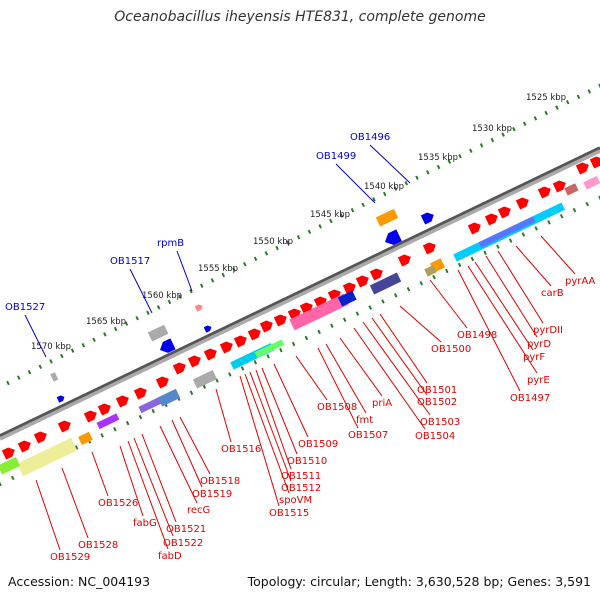 The height and width of the screenshot is (600, 600). What do you see at coordinates (330, 215) in the screenshot?
I see `ruler-tick-label: 1545 kbp` at bounding box center [330, 215].